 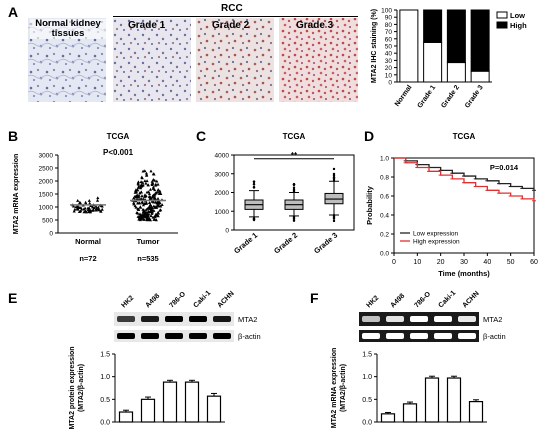 I want to click on blot-label: MTA2, so click(x=247, y=319).